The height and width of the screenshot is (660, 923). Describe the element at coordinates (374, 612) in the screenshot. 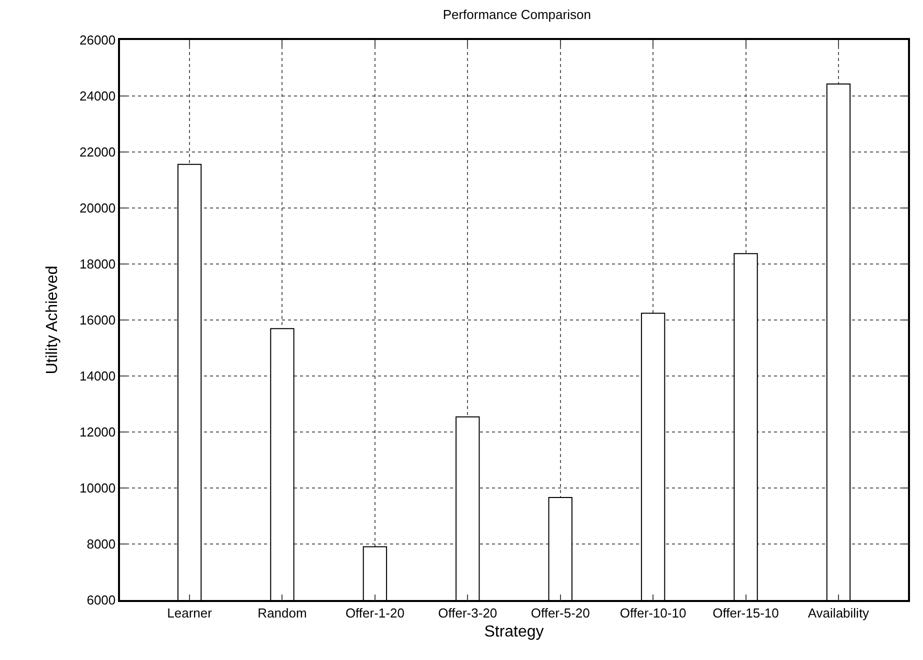

I see `x-tick-label: Offer-1-20` at that location.